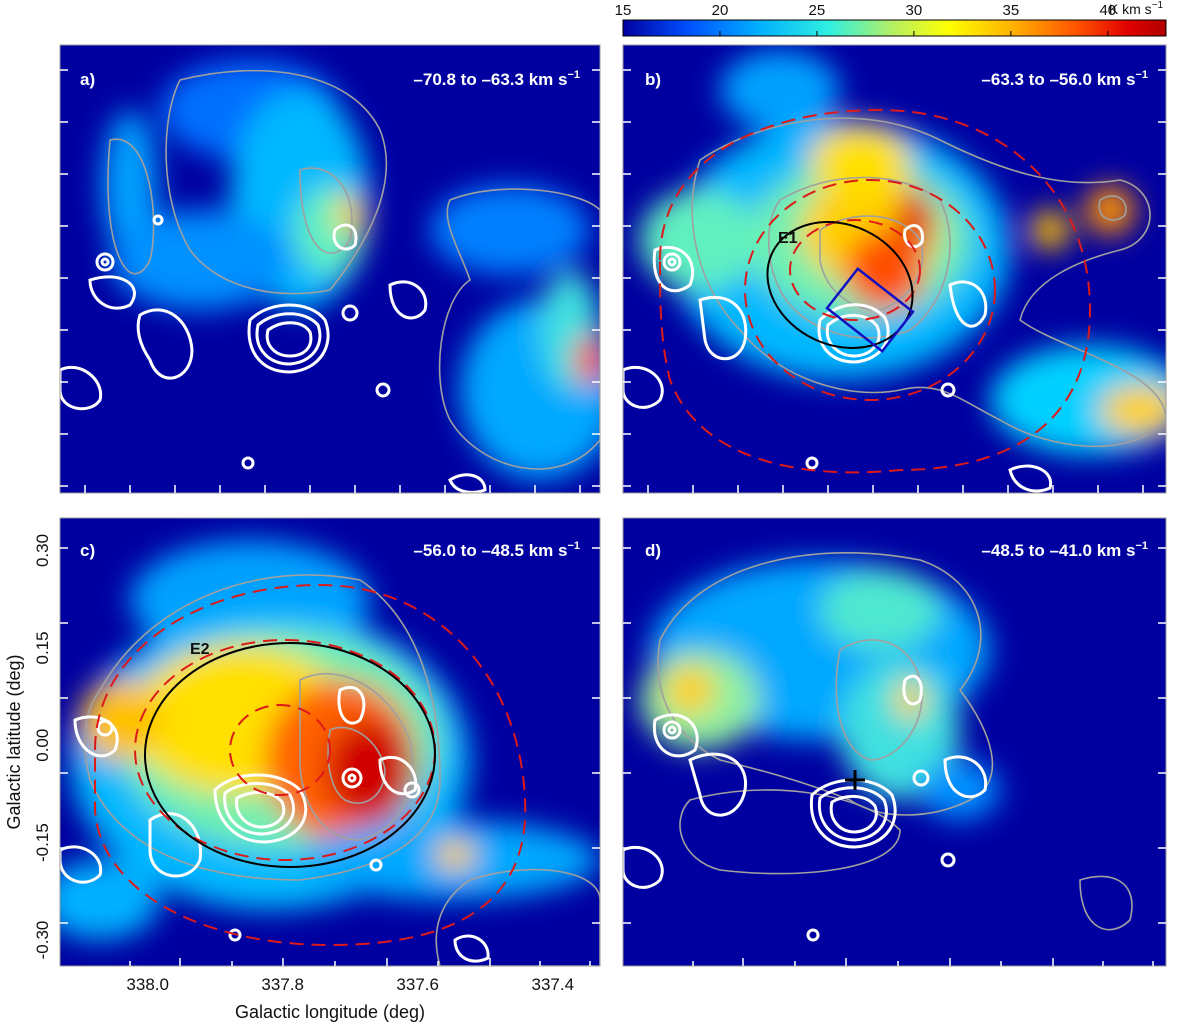  What do you see at coordinates (42, 550) in the screenshot?
I see `y-tick-label: 0.30` at bounding box center [42, 550].